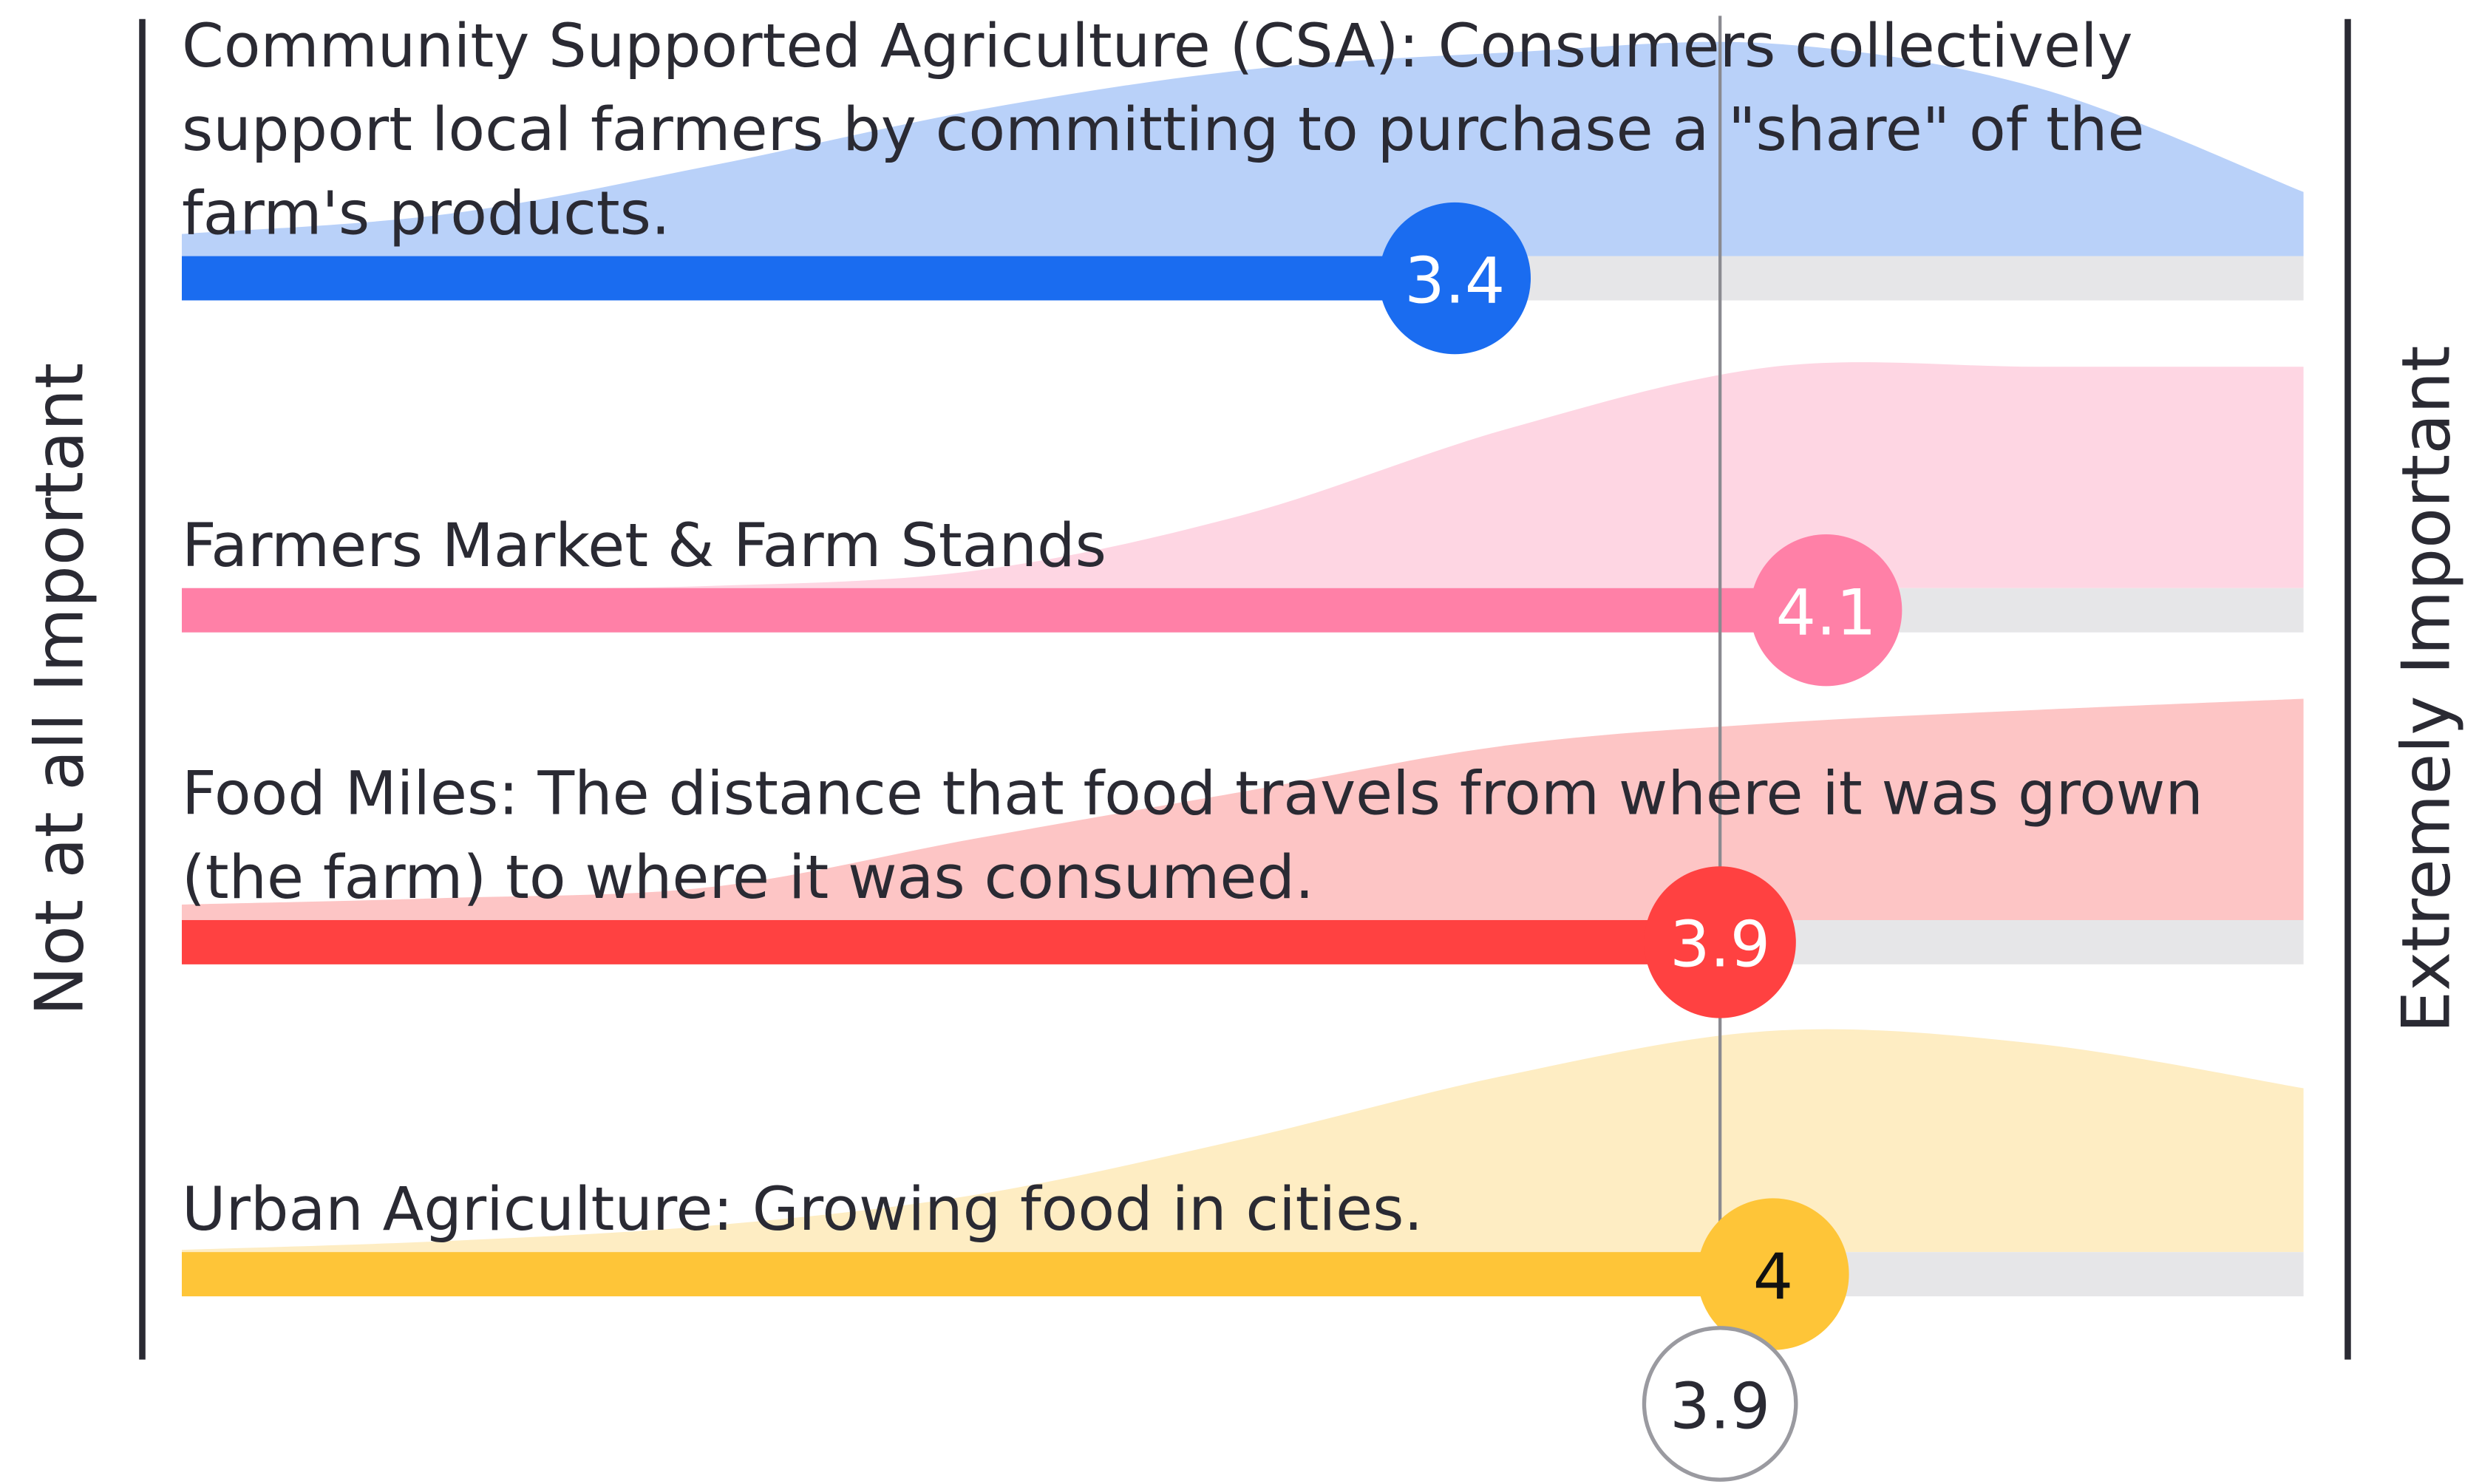  Describe the element at coordinates (1773, 1277) in the screenshot. I see `value-label: 4` at that location.